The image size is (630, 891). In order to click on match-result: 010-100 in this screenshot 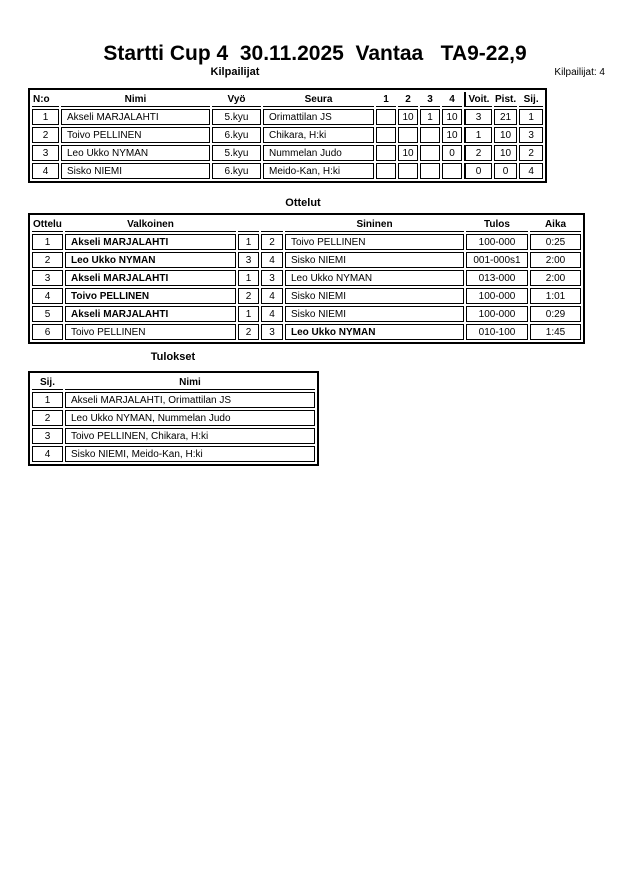, I will do `click(497, 332)`.